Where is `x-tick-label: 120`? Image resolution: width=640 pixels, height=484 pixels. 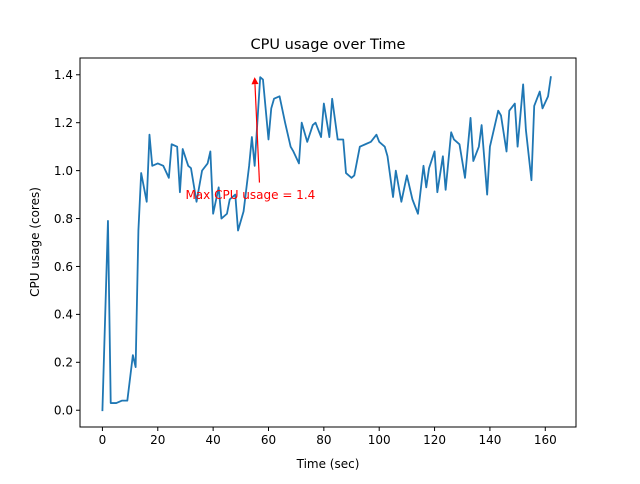 x-tick-label: 120 is located at coordinates (434, 440).